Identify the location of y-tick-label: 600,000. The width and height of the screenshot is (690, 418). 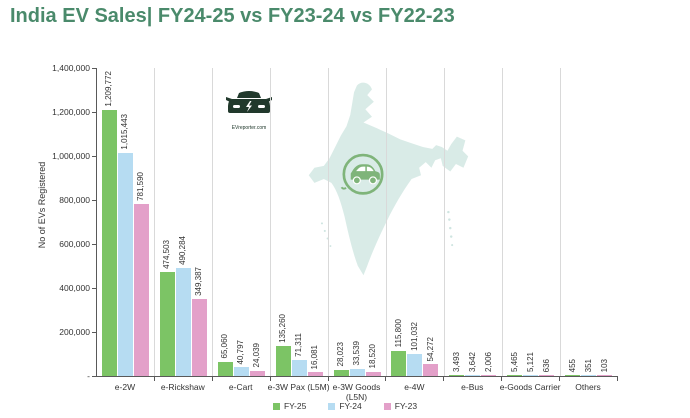
(74, 244).